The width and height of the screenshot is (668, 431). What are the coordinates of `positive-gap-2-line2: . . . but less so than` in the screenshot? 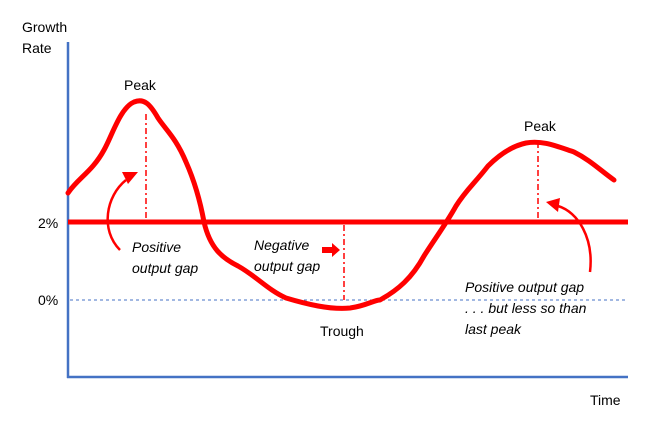 It's located at (526, 308).